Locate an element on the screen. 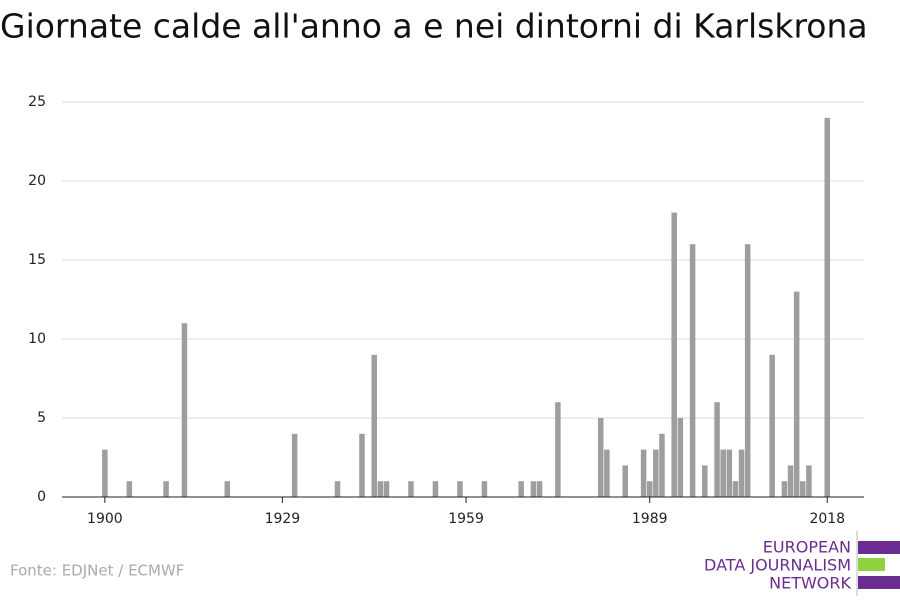 This screenshot has width=900, height=600. logo-text: DATA JOURNALISM is located at coordinates (777, 565).